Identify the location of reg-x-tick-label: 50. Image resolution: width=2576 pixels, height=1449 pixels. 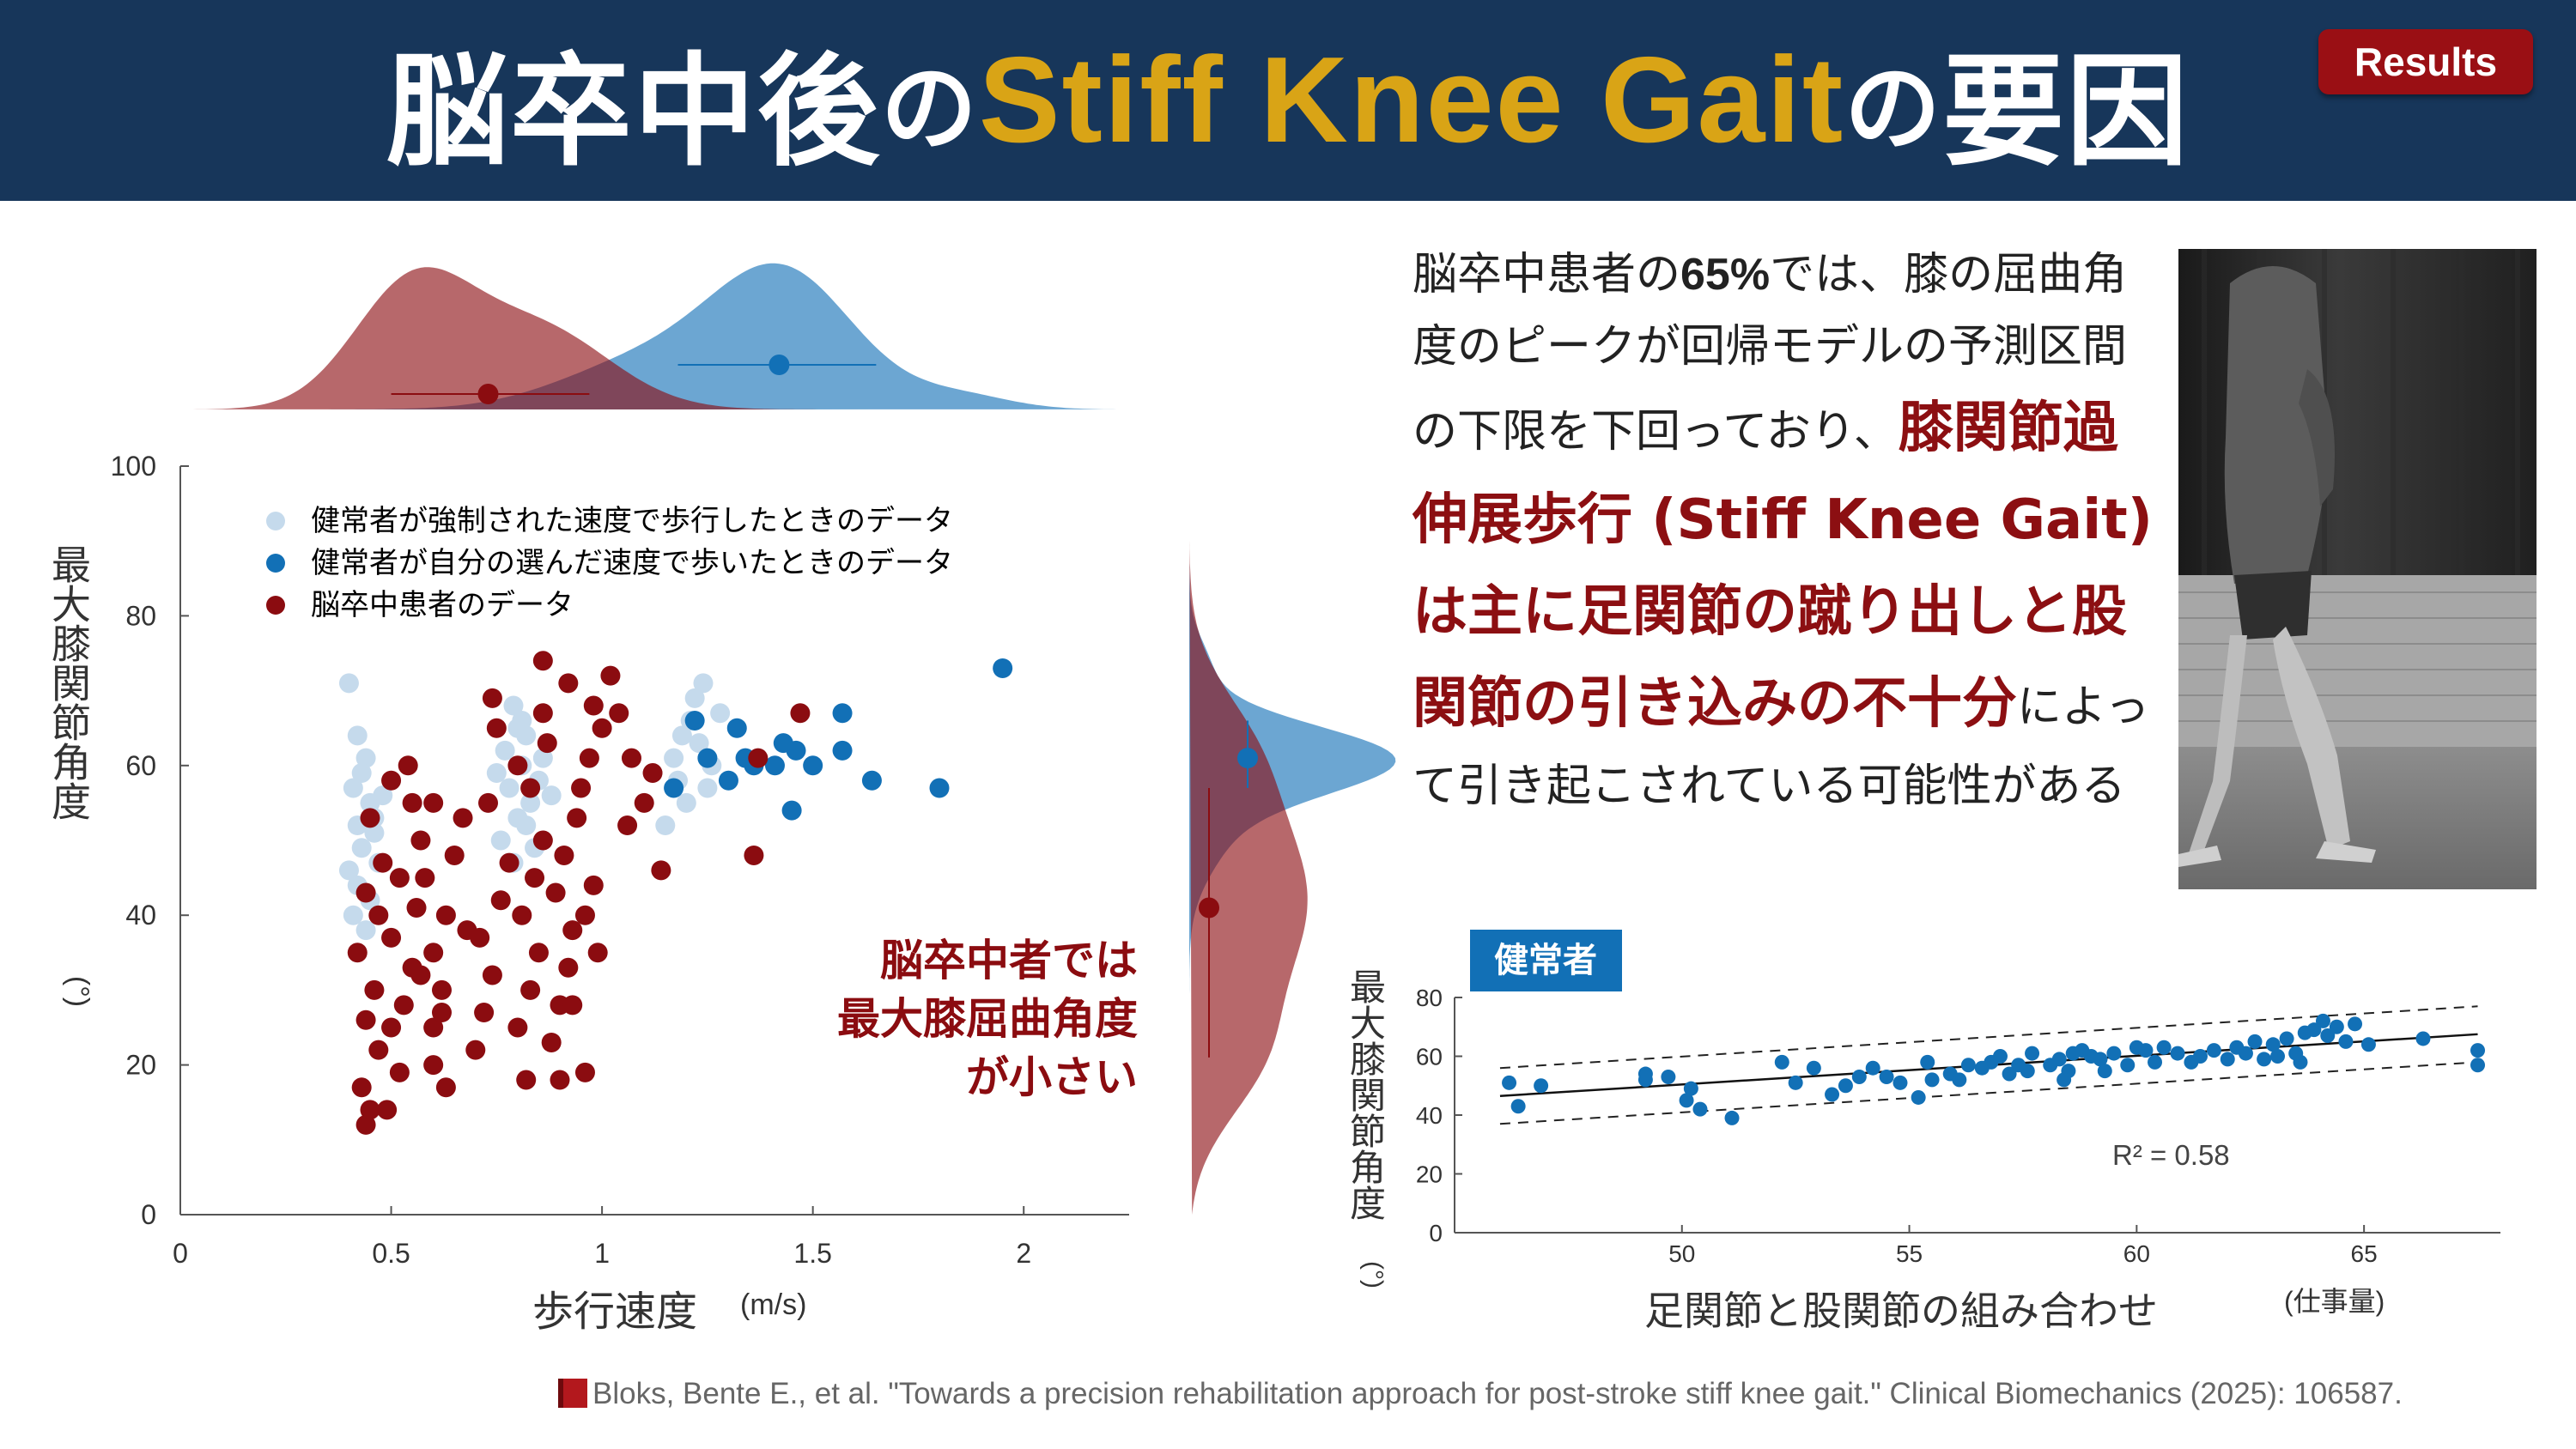
(1682, 1253).